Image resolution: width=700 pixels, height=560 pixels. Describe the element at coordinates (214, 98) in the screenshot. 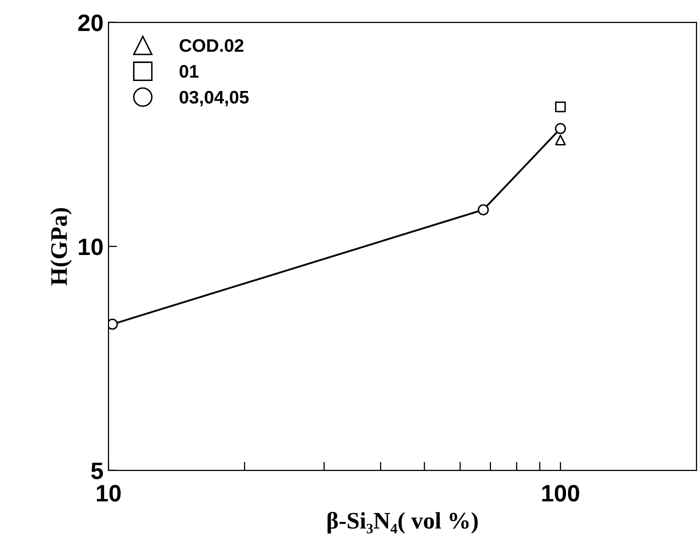

I see `legend-label: 03,04,05` at that location.